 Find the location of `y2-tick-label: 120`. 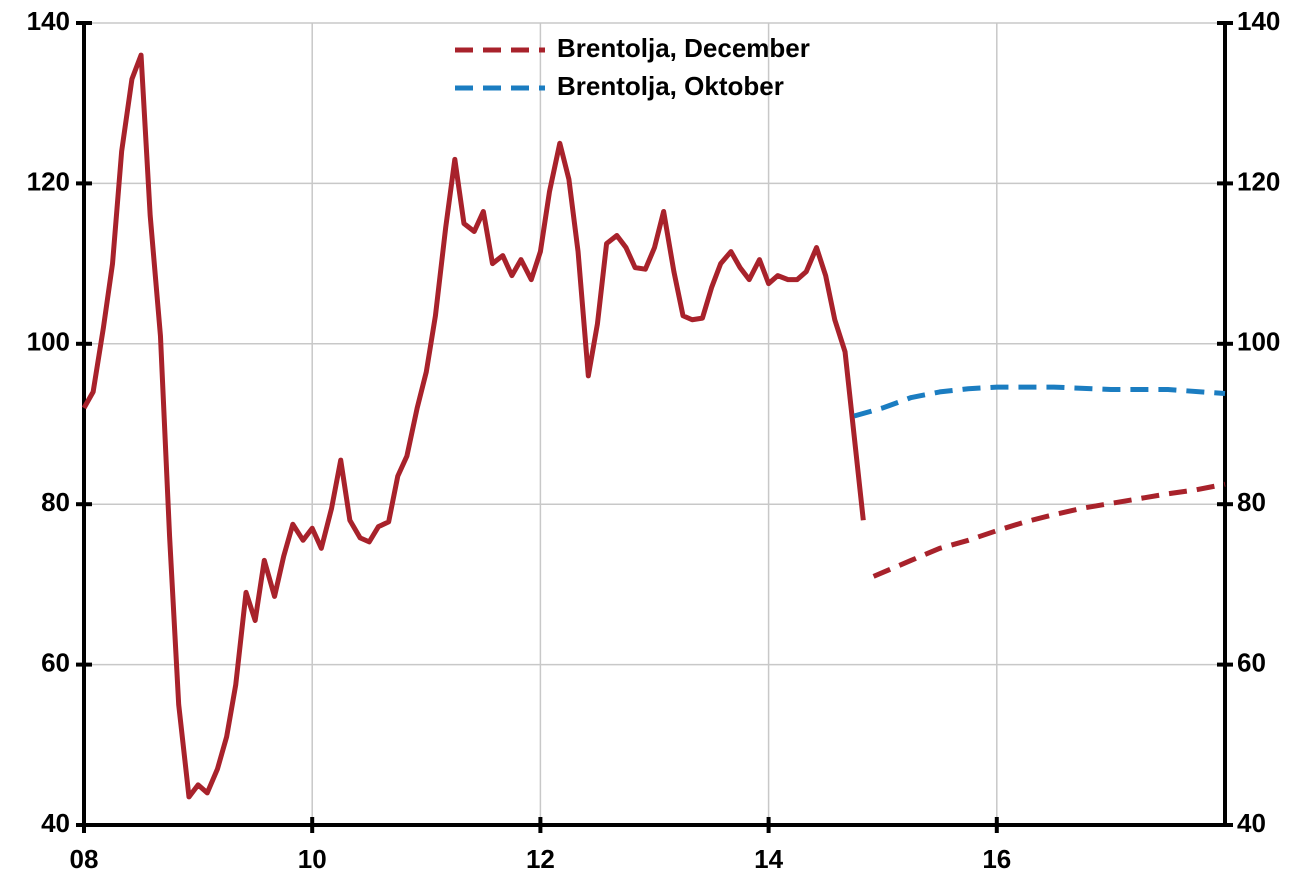

y2-tick-label: 120 is located at coordinates (1258, 181).